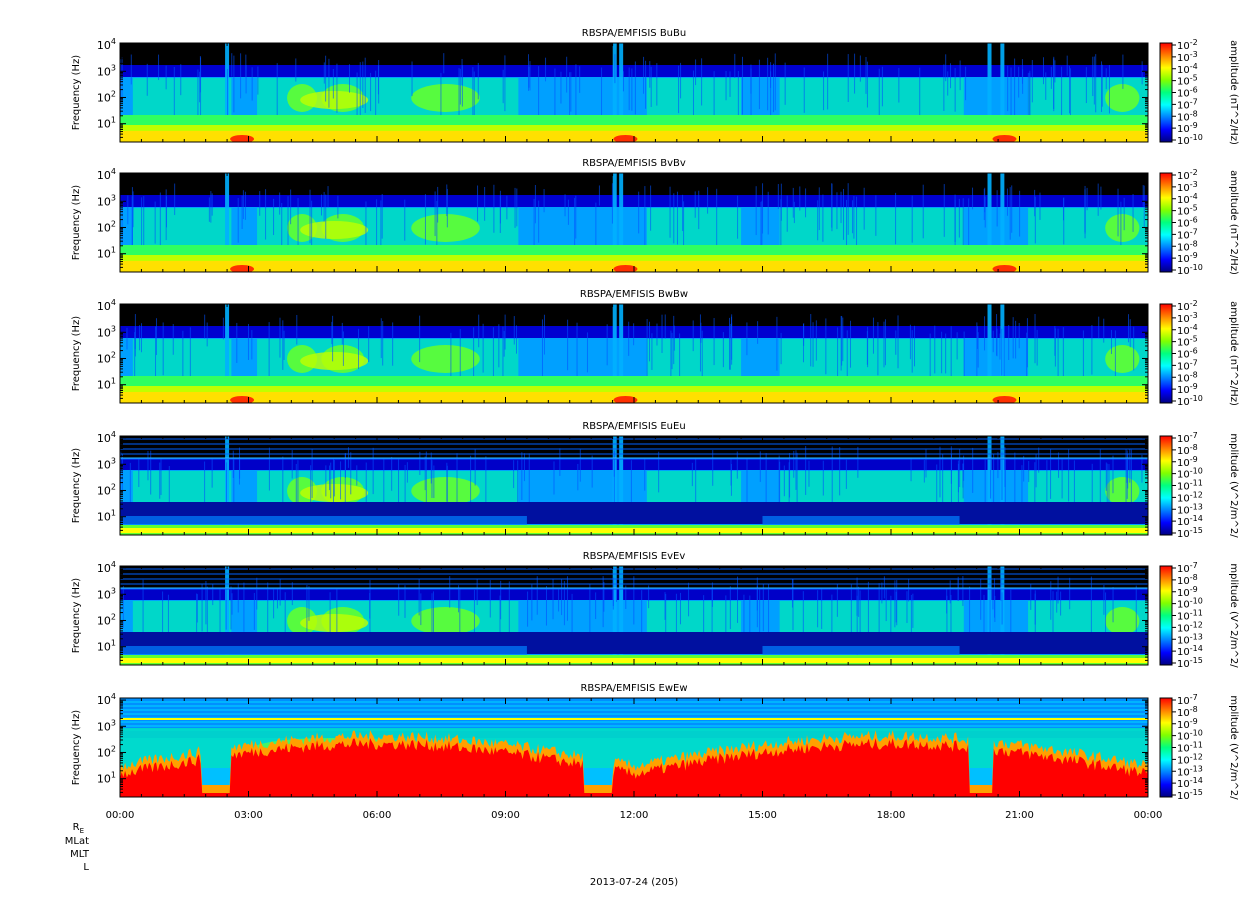 The width and height of the screenshot is (1248, 899). I want to click on ephemeris-label: MLat, so click(77, 841).